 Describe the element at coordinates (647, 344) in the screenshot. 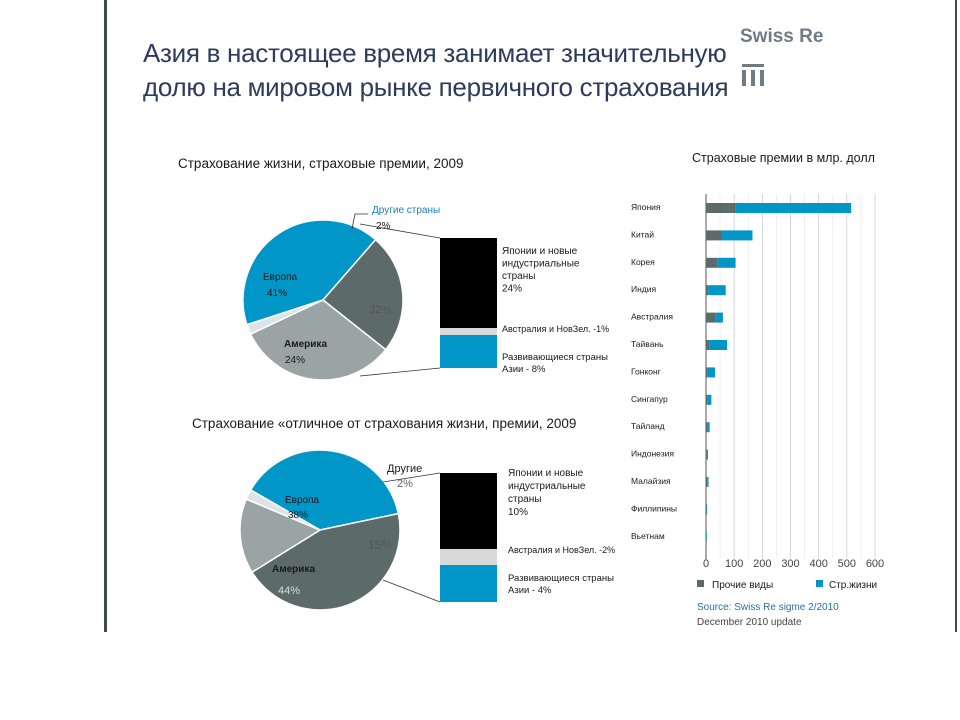

I see `bar-category-label: Тайвань` at that location.